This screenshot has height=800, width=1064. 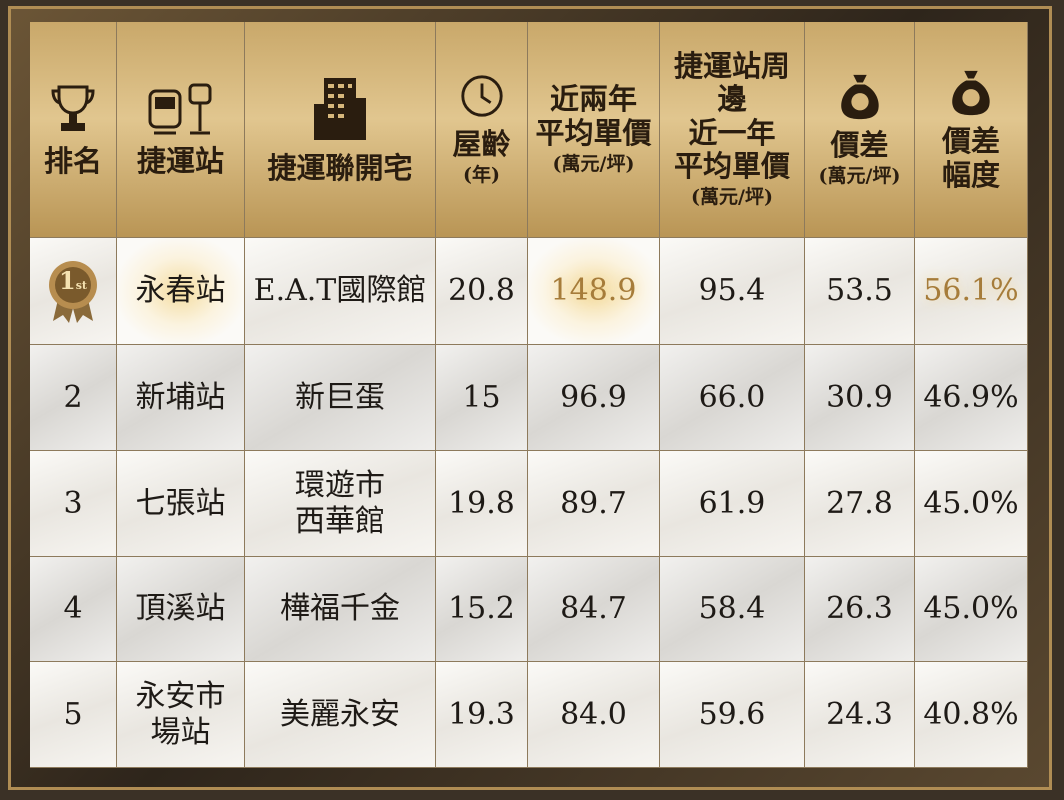 I want to click on header-cell: 捷運站周邊 近一年 平均單價 (萬元/坪), so click(x=732, y=130).